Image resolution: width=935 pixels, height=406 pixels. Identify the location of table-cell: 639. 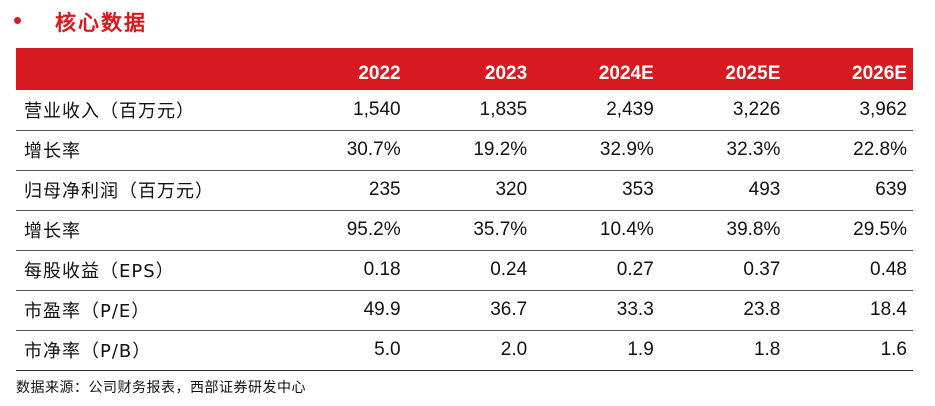
(891, 189).